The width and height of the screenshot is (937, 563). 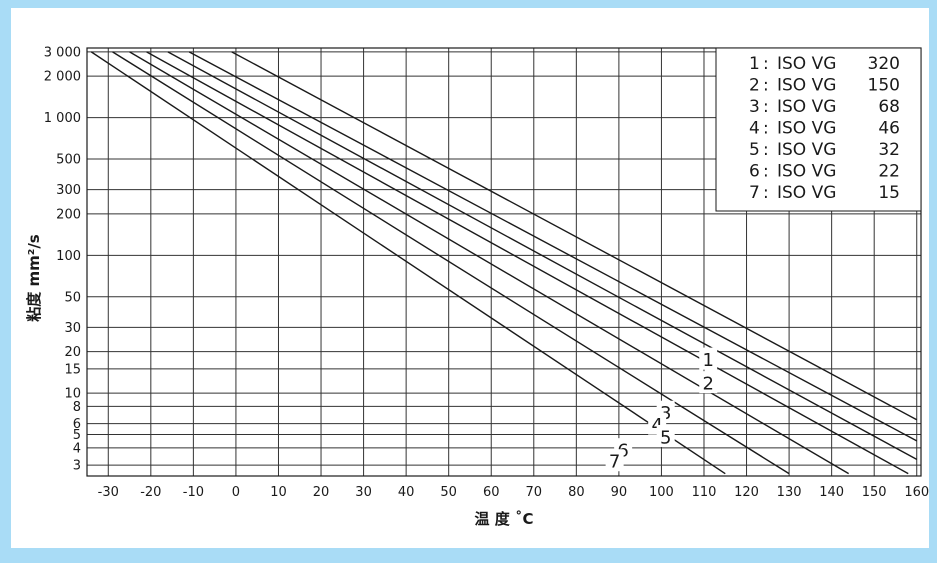 What do you see at coordinates (789, 492) in the screenshot?
I see `x-tick-label: 130` at bounding box center [789, 492].